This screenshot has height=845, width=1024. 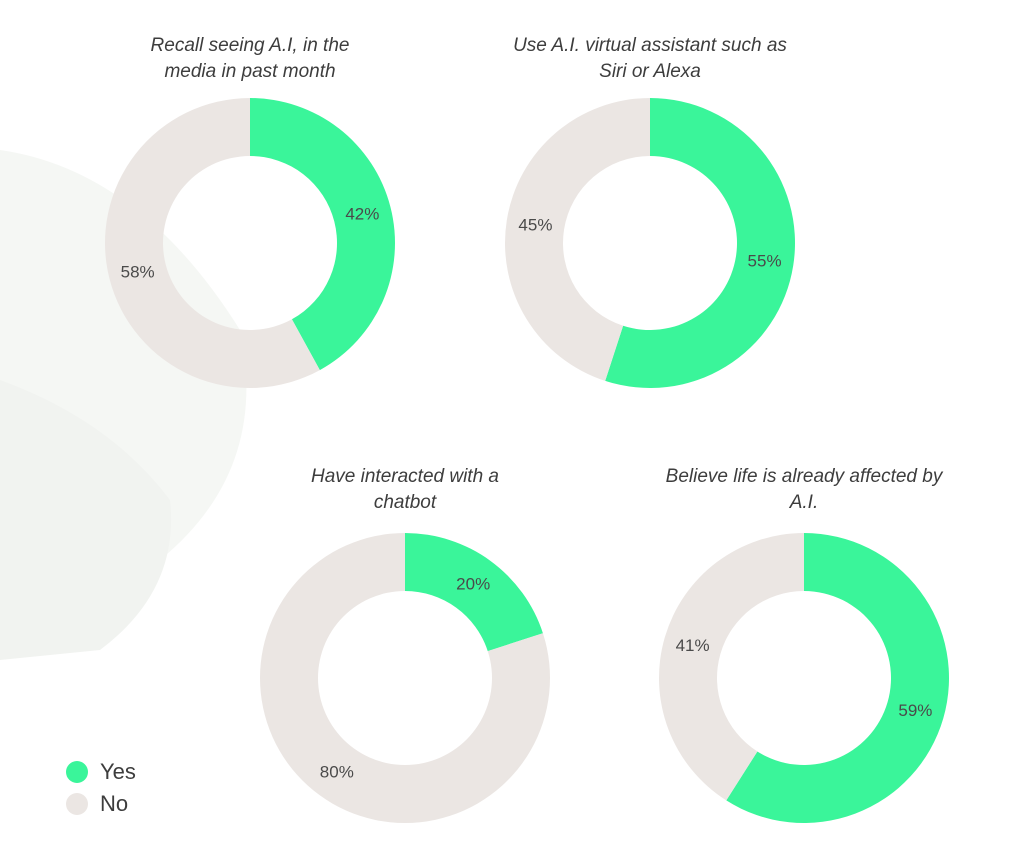 What do you see at coordinates (337, 771) in the screenshot?
I see `chart-3-label-no: 80%` at bounding box center [337, 771].